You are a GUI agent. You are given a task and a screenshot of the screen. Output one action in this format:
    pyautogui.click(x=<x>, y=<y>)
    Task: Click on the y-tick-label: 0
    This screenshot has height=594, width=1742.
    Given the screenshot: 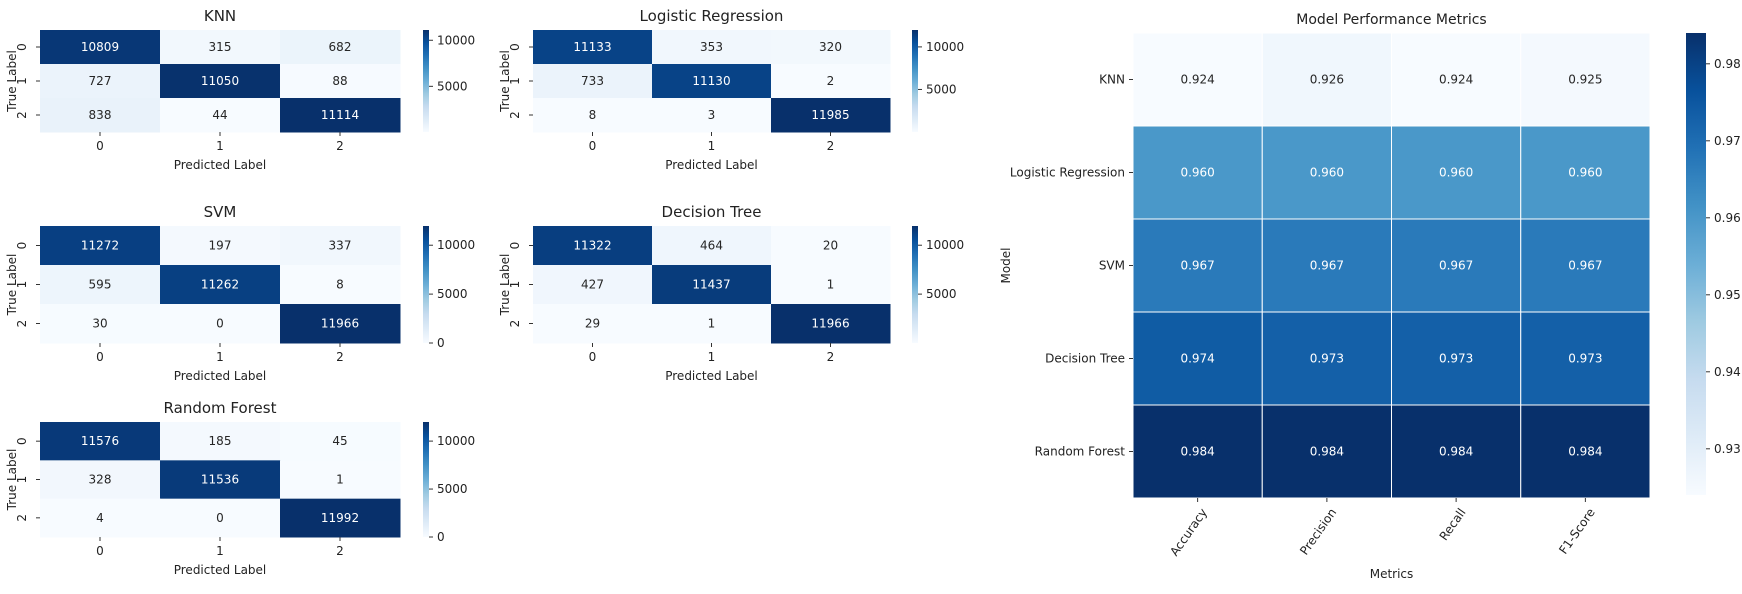 What is the action you would take?
    pyautogui.click(x=515, y=47)
    